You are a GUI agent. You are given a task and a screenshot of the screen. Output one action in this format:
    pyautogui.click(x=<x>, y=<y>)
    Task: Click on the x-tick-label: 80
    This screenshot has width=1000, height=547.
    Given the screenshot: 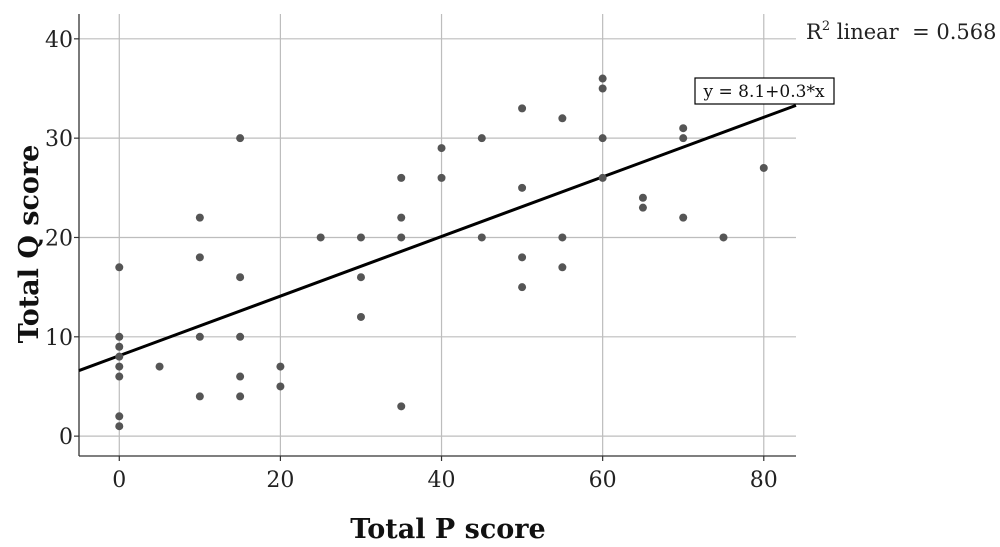 What is the action you would take?
    pyautogui.click(x=764, y=480)
    